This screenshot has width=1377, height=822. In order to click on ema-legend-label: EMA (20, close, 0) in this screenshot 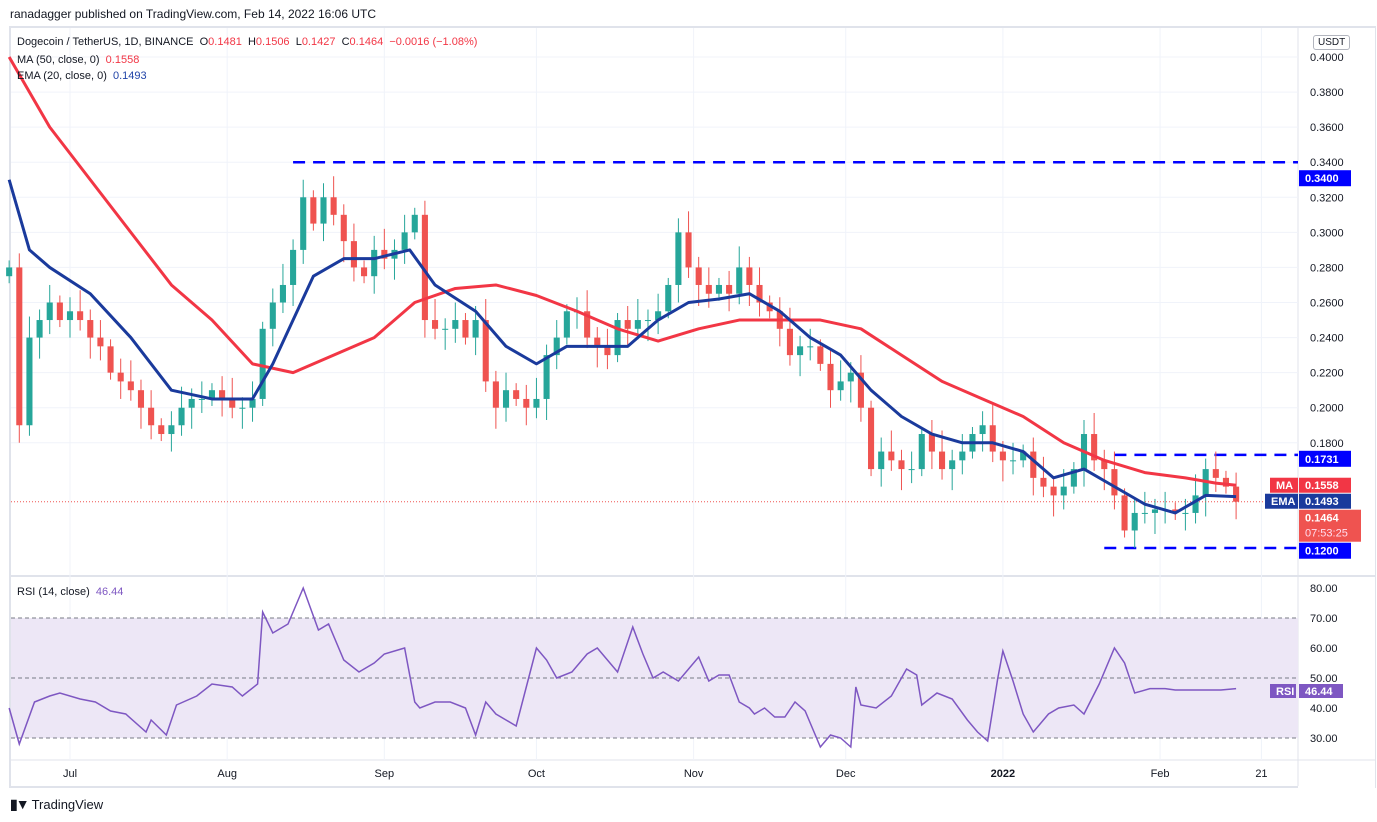, I will do `click(62, 76)`.